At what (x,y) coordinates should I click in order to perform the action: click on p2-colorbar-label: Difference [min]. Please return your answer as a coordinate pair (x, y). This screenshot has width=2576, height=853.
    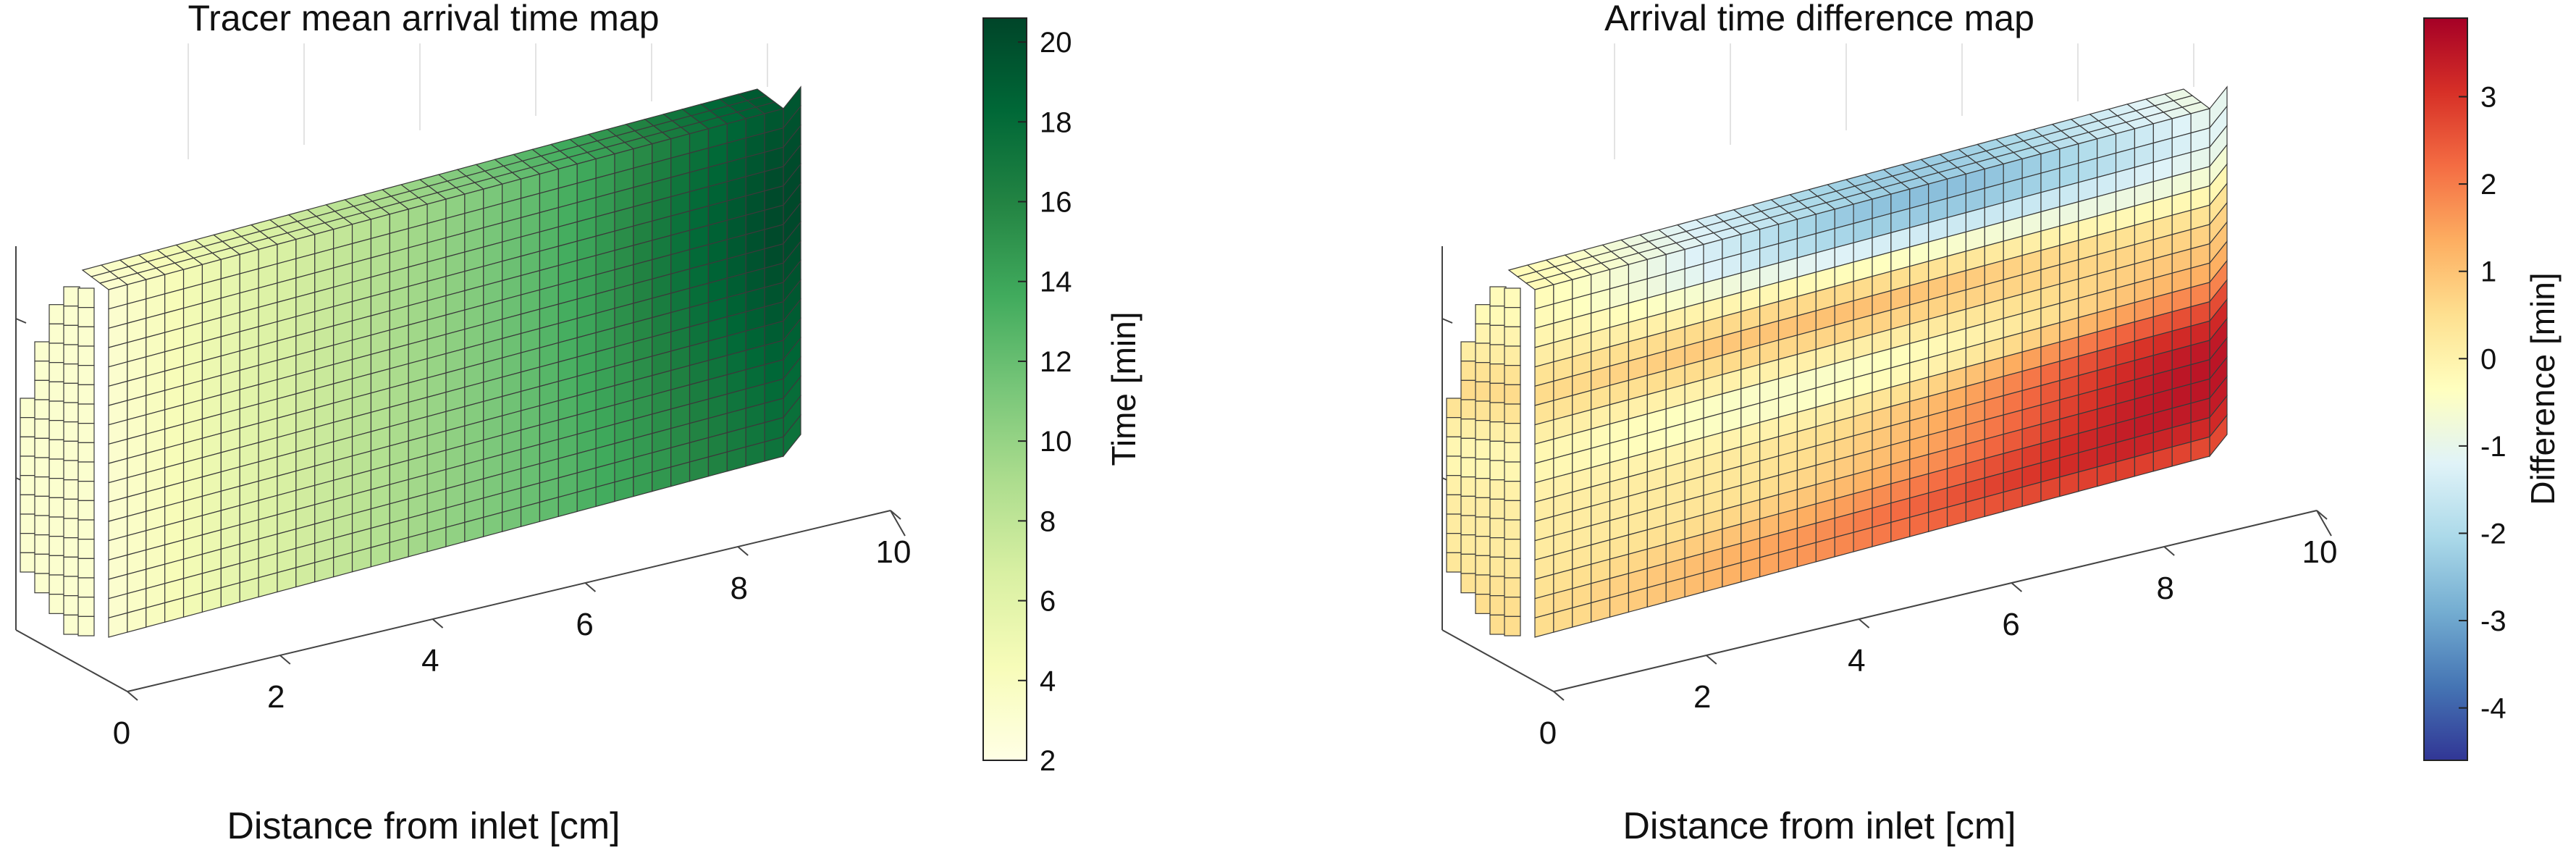
    Looking at the image, I should click on (2543, 388).